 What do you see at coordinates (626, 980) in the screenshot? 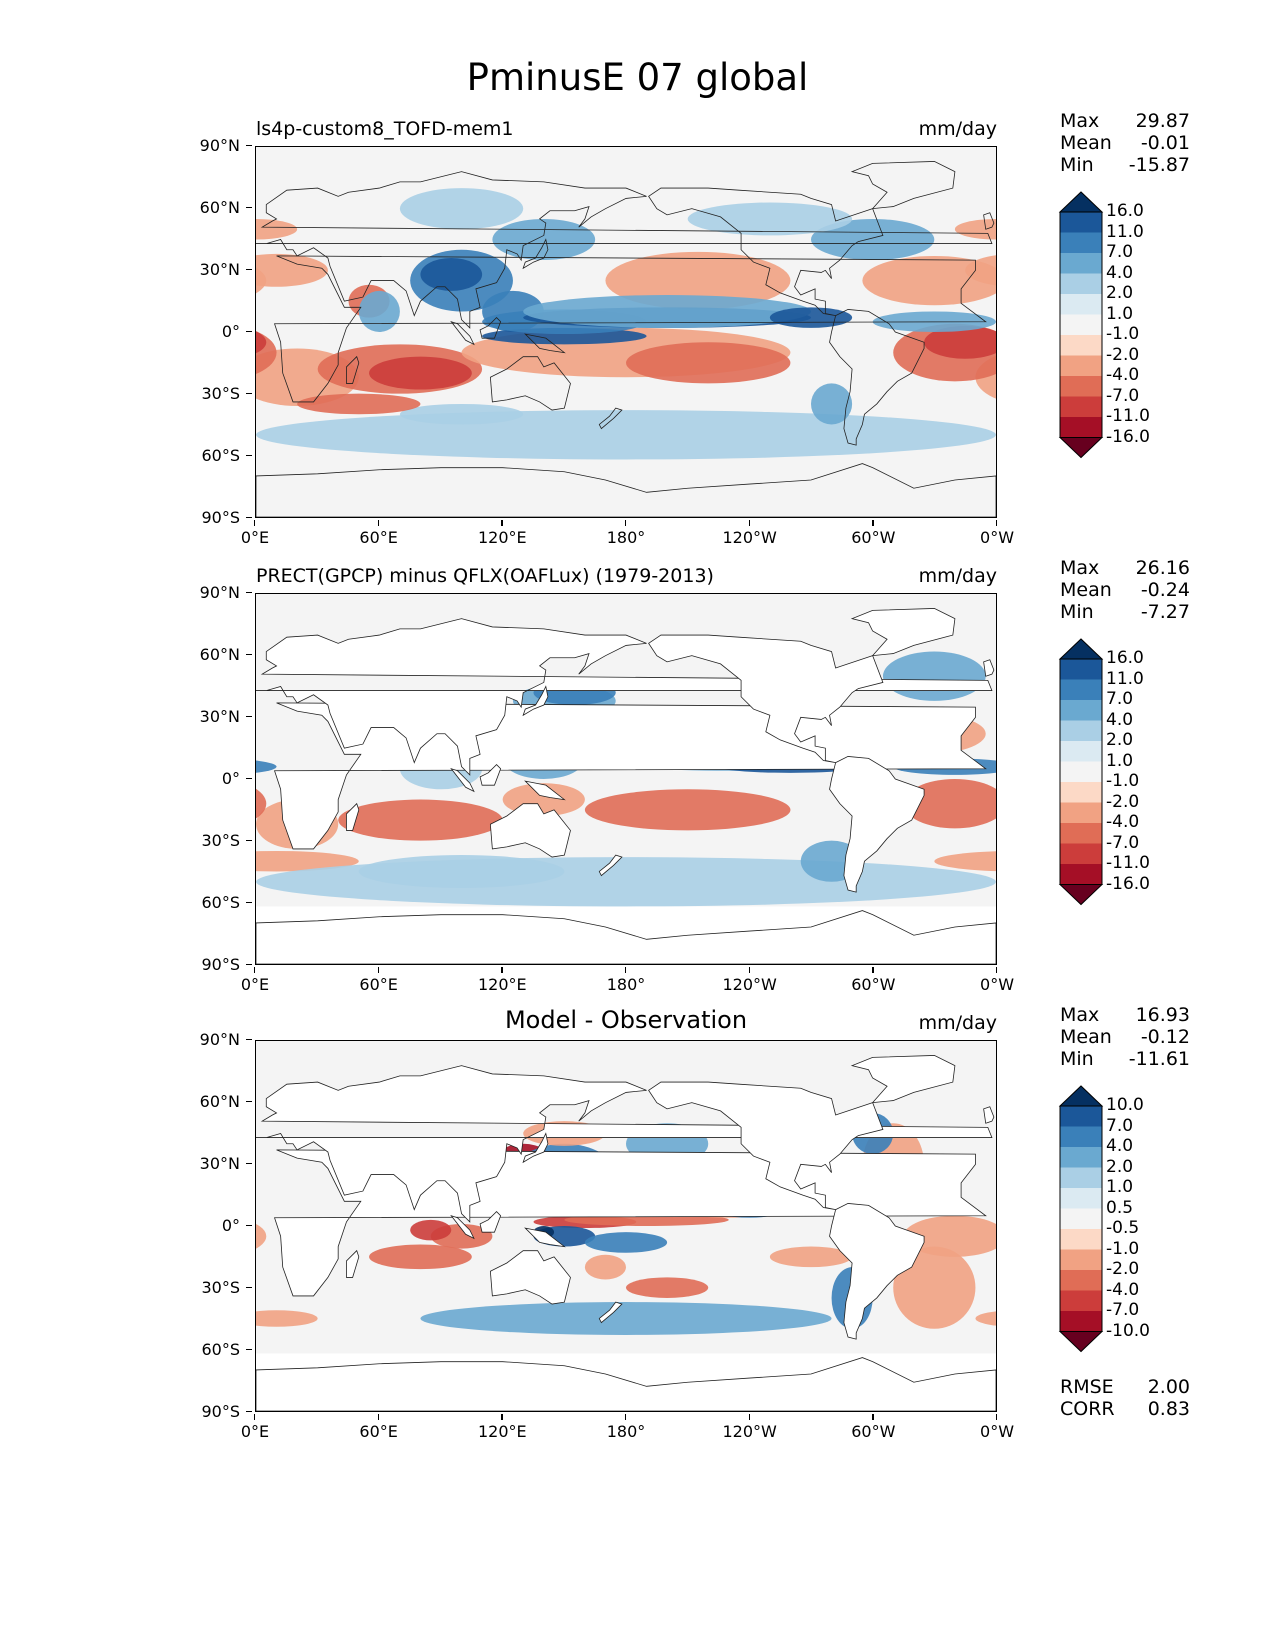
I see `lon-tick-label: 180°` at bounding box center [626, 980].